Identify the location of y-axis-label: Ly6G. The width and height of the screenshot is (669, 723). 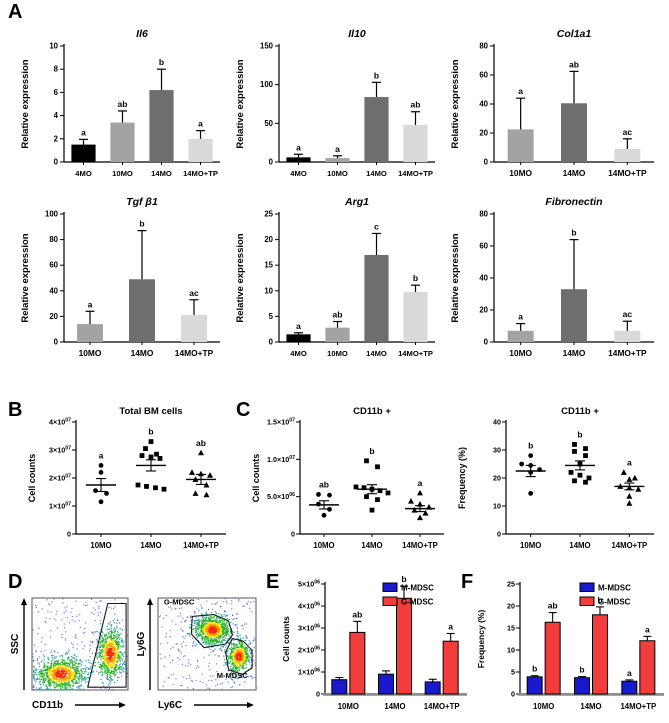
(141, 643).